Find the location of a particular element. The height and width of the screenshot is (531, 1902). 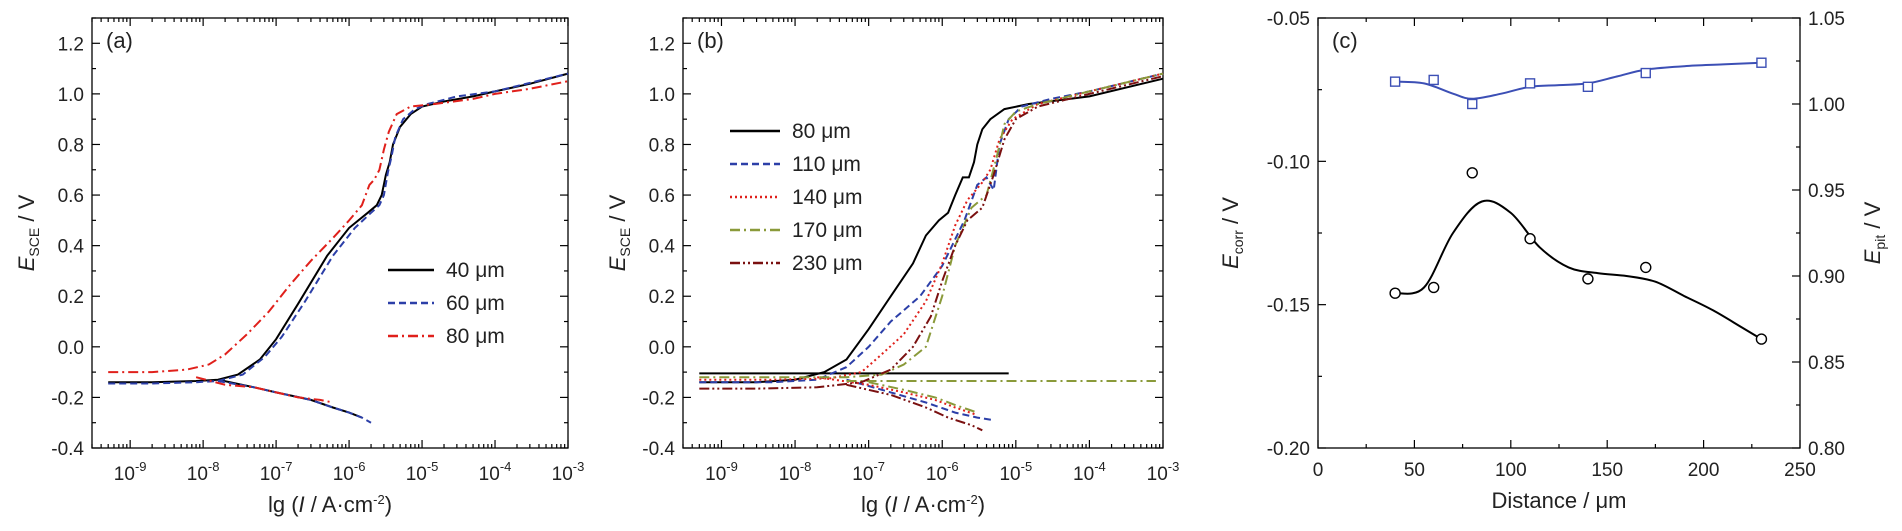

x-tick-label: 100 is located at coordinates (1511, 470).